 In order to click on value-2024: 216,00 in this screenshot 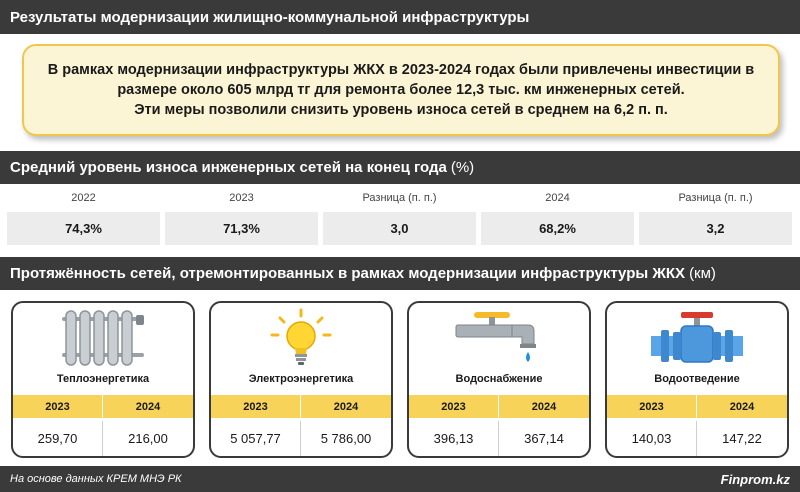, I will do `click(148, 438)`.